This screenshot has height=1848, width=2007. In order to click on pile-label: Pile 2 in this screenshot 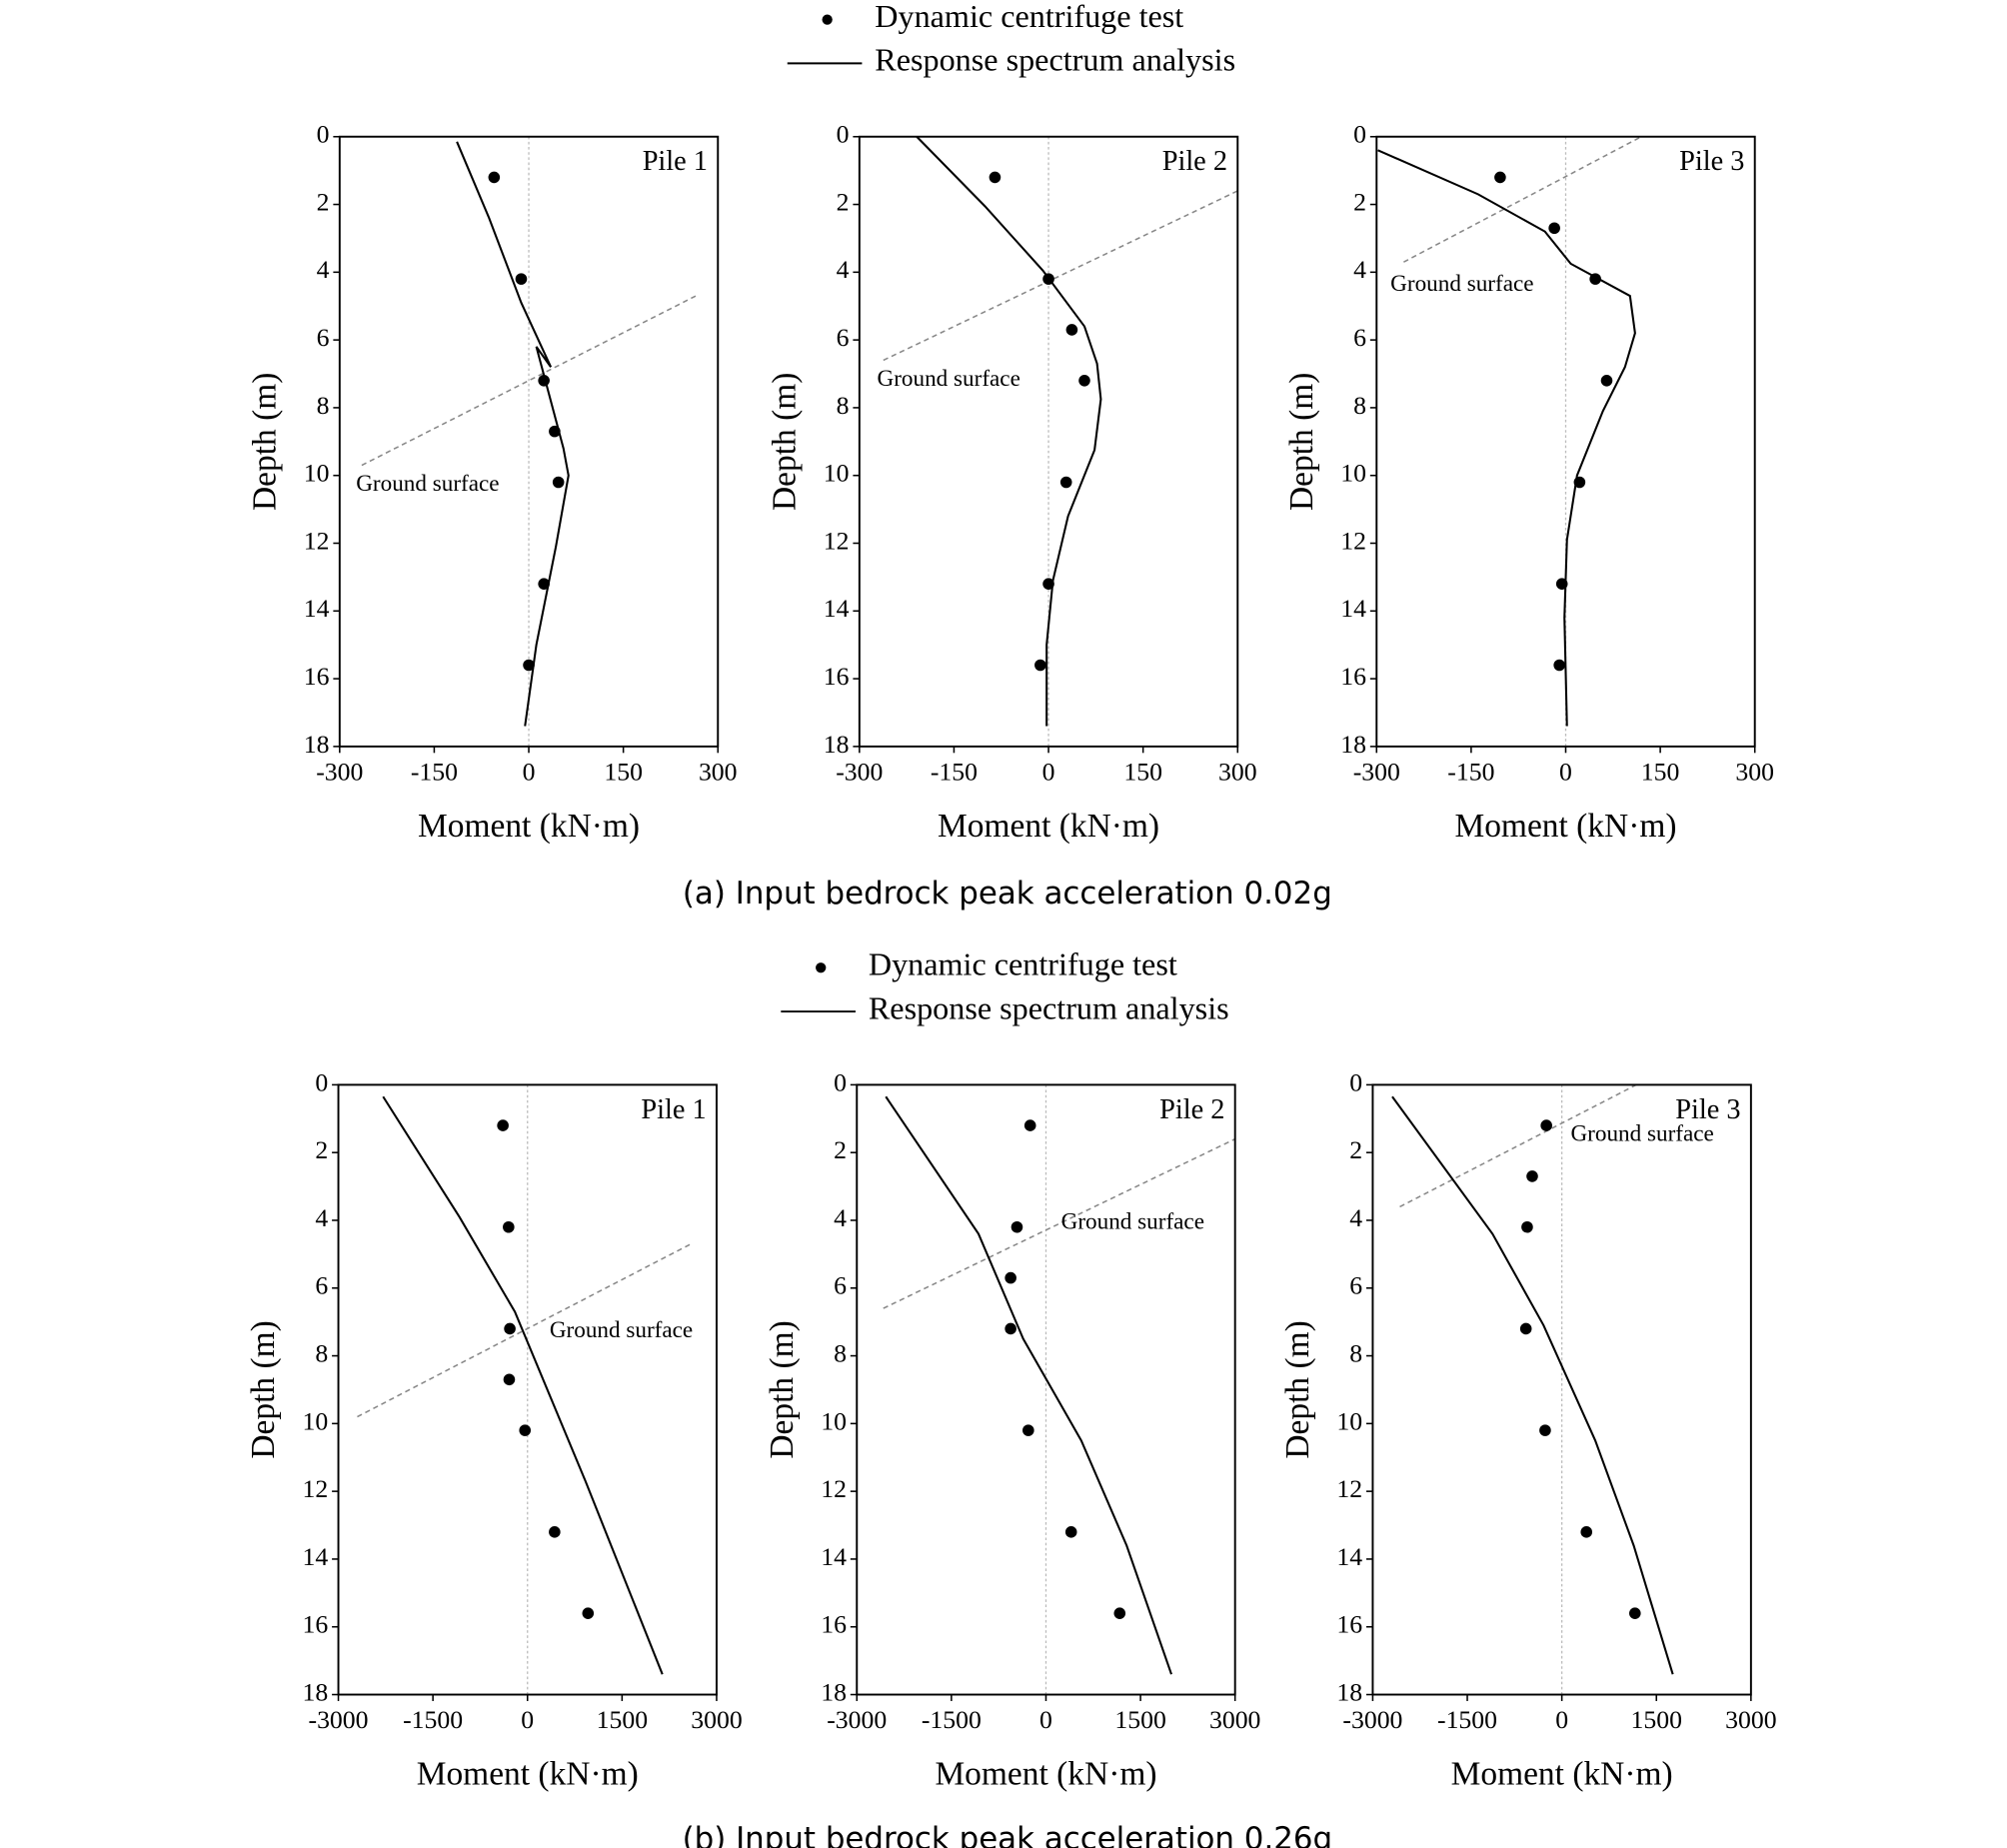, I will do `click(1195, 161)`.